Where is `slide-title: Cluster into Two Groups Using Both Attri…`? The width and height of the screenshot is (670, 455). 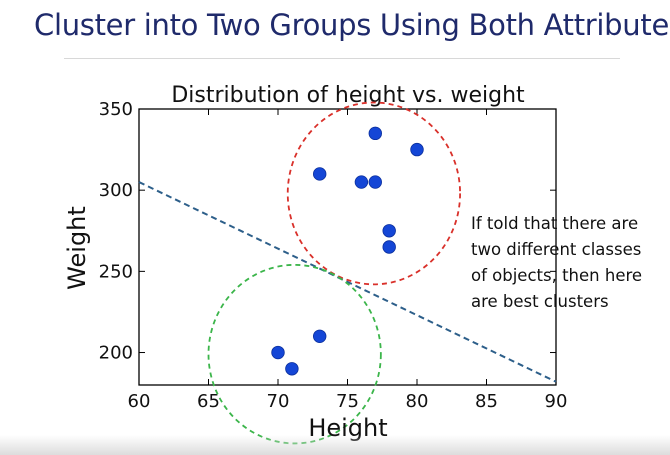
slide-title: Cluster into Two Groups Using Both Attri… is located at coordinates (352, 25).